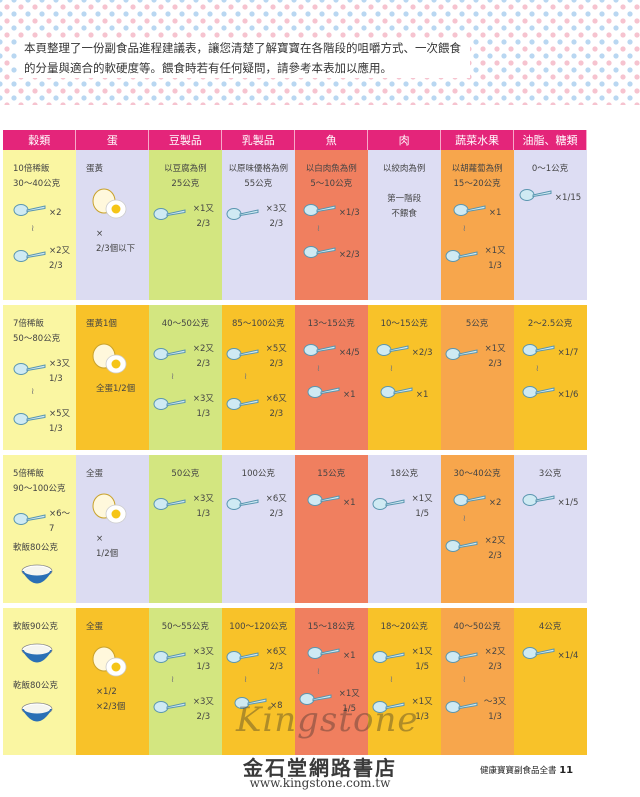 This screenshot has width=640, height=797. Describe the element at coordinates (258, 529) in the screenshot. I see `cell-milk: 100公克 ×6又2/3` at that location.